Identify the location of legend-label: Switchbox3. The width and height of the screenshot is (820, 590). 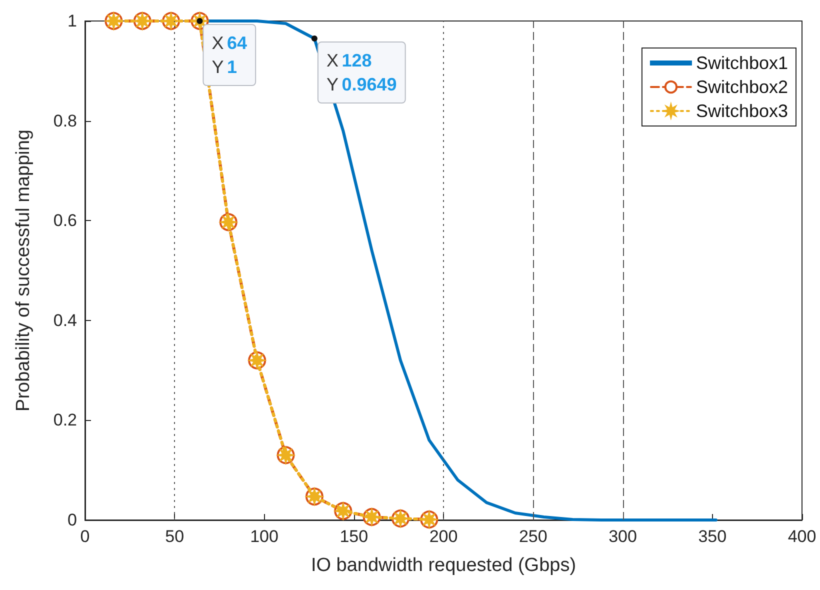
(742, 111).